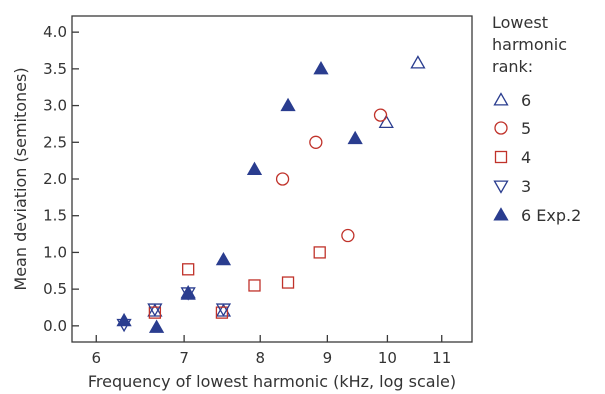 The width and height of the screenshot is (605, 394). What do you see at coordinates (96, 358) in the screenshot?
I see `x-tick-label: 6` at bounding box center [96, 358].